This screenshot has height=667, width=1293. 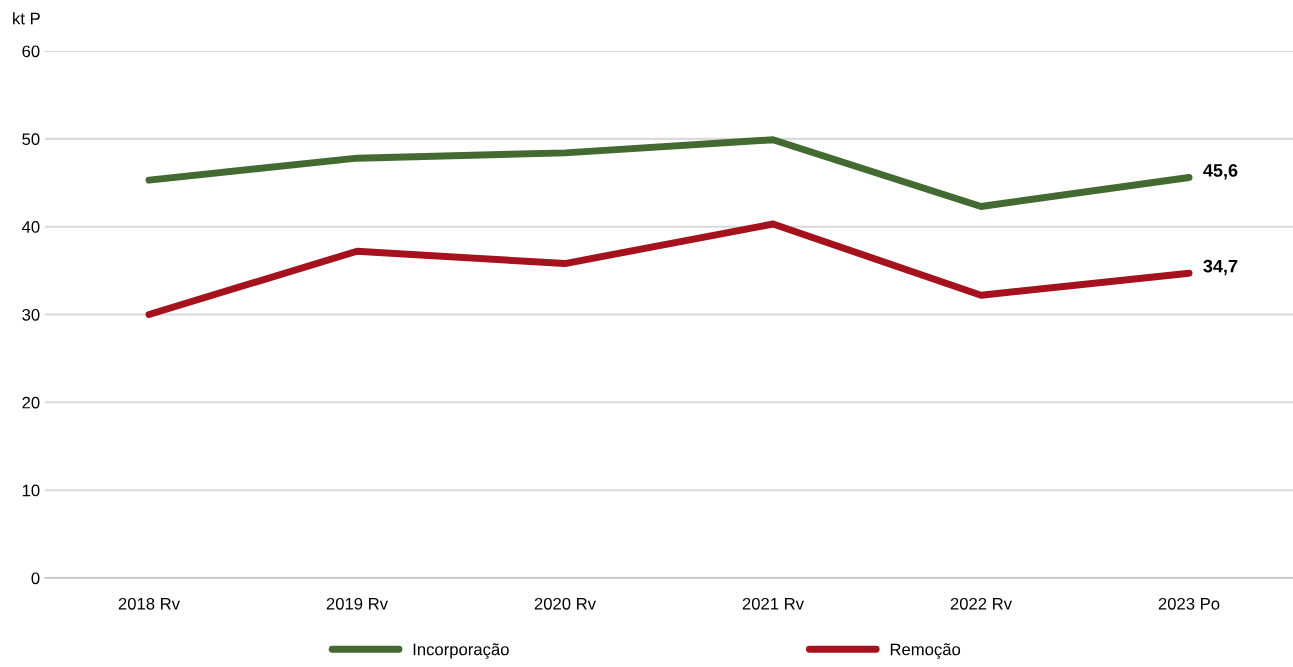 I want to click on x-tick-label: 2023 Po, so click(x=1189, y=603).